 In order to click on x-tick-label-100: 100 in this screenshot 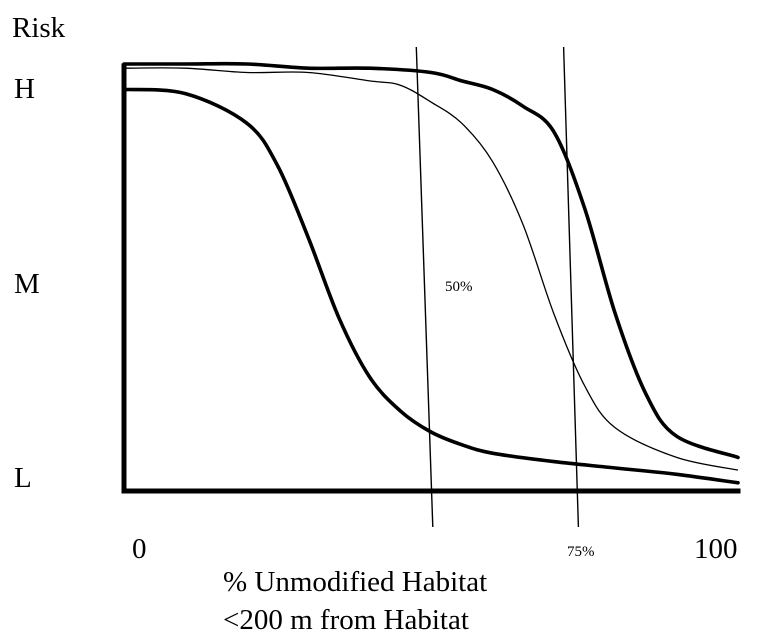, I will do `click(716, 549)`.